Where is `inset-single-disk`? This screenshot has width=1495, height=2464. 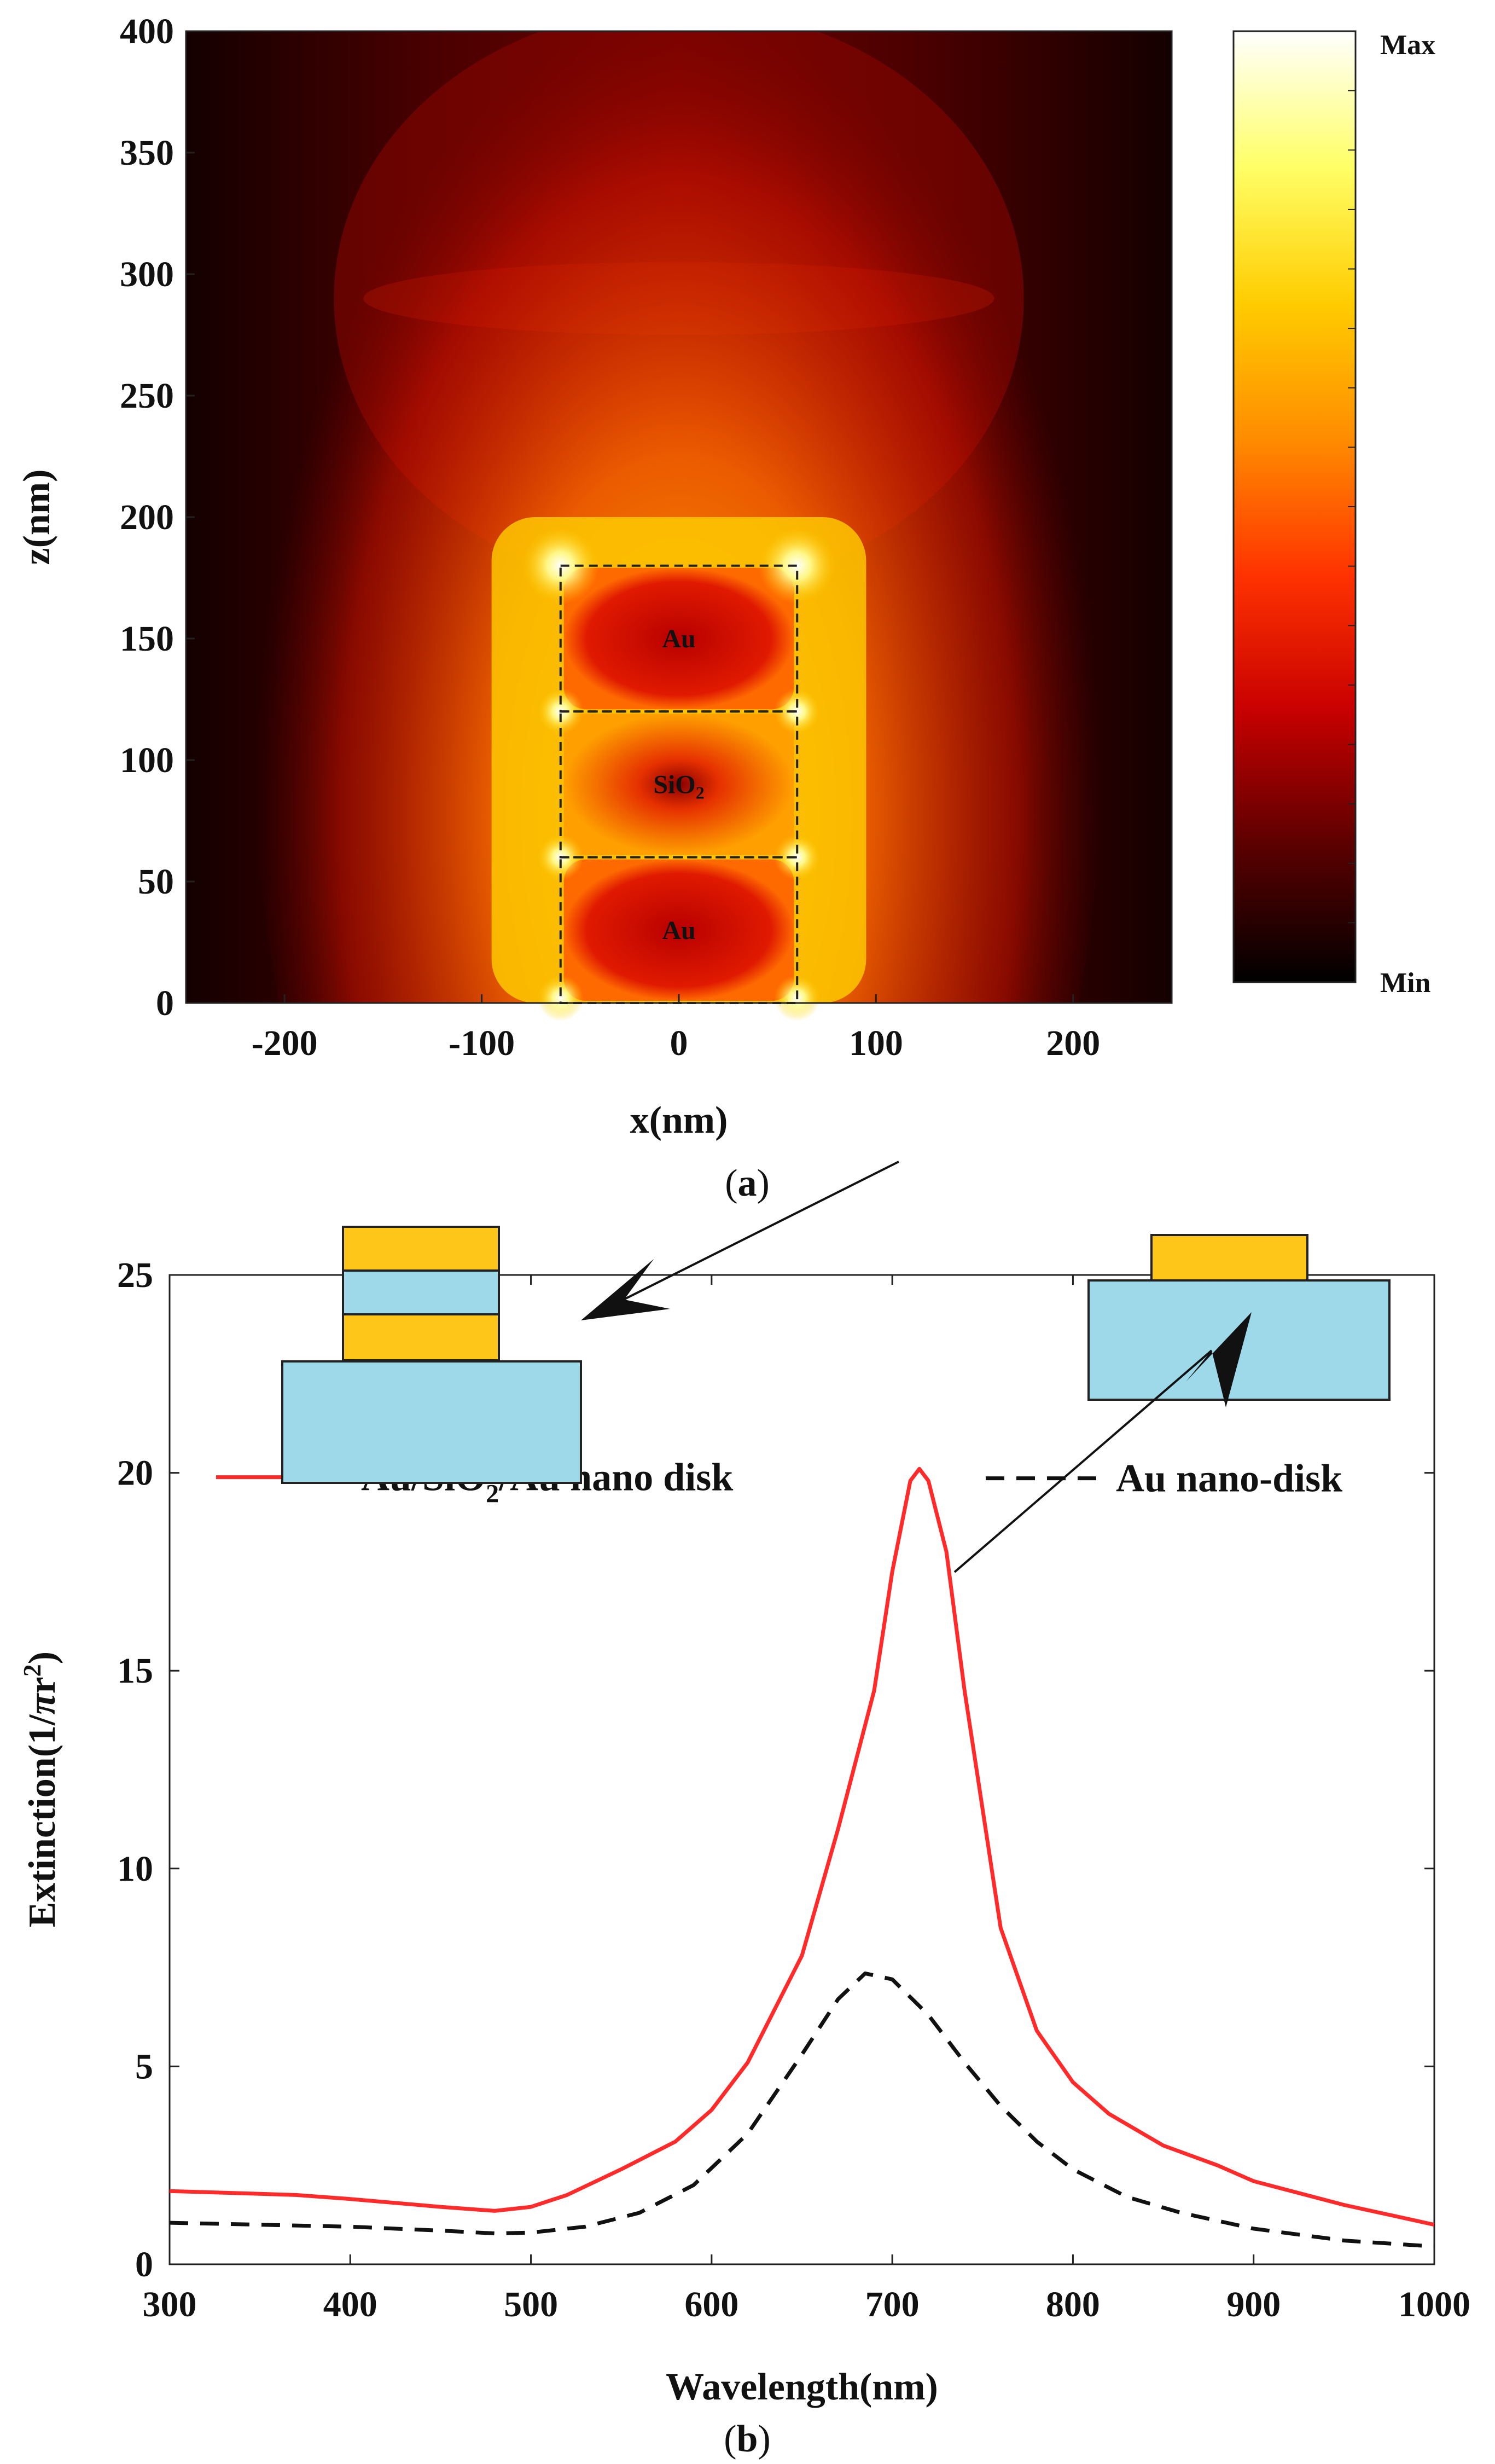
inset-single-disk is located at coordinates (1239, 1318).